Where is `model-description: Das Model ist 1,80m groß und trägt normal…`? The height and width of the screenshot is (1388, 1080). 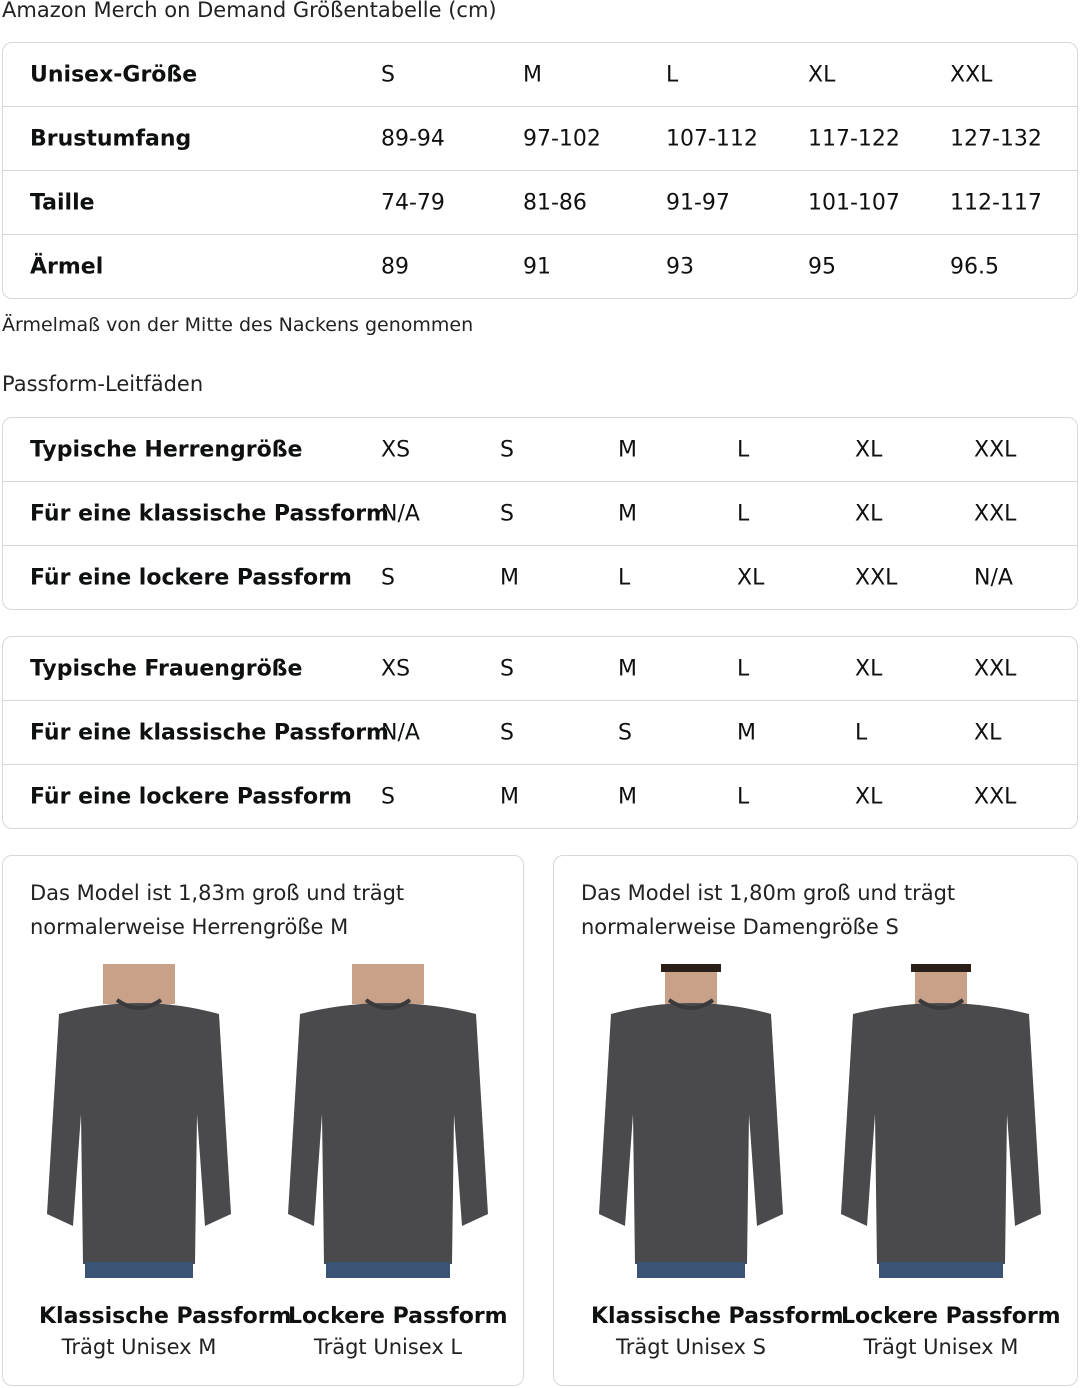
model-description: Das Model ist 1,80m groß und trägt normal… is located at coordinates (768, 910).